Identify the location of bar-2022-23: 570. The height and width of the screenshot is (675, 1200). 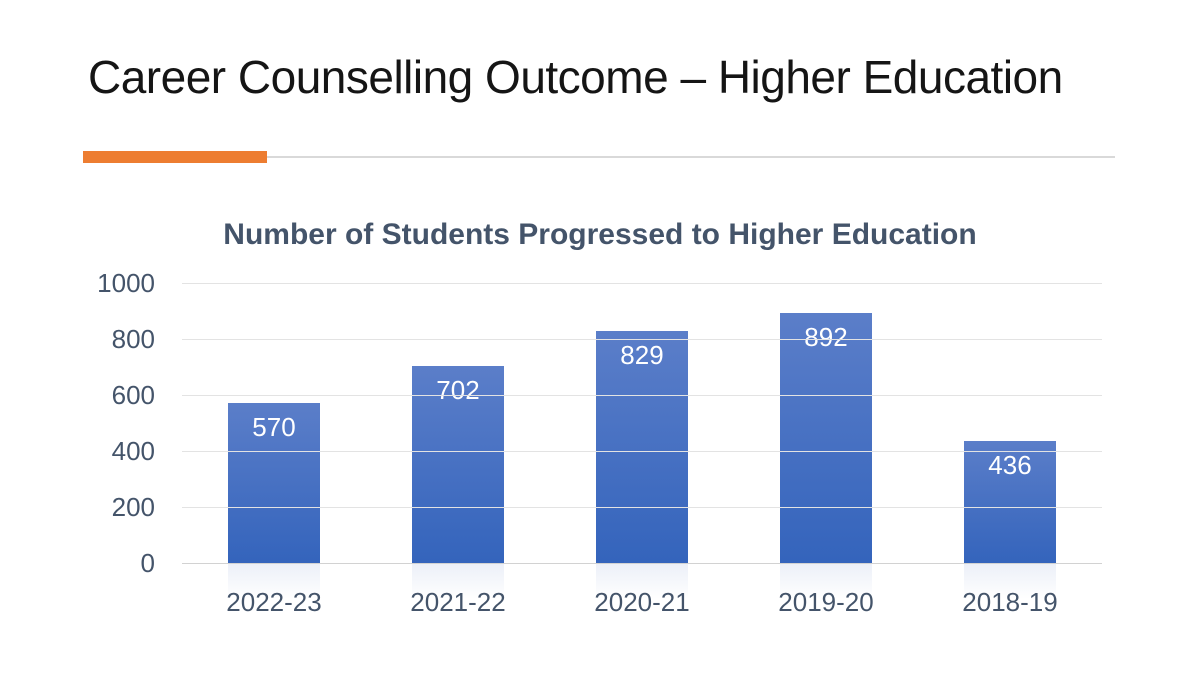
(274, 501).